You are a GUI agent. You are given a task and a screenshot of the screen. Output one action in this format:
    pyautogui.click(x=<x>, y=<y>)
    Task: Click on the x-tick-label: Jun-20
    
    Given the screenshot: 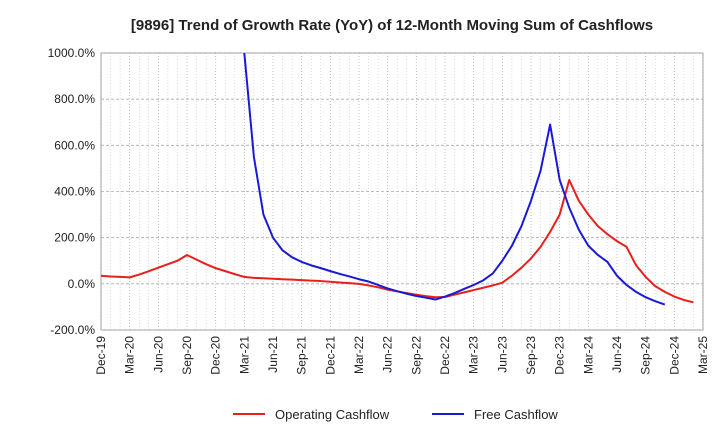 What is the action you would take?
    pyautogui.click(x=158, y=354)
    